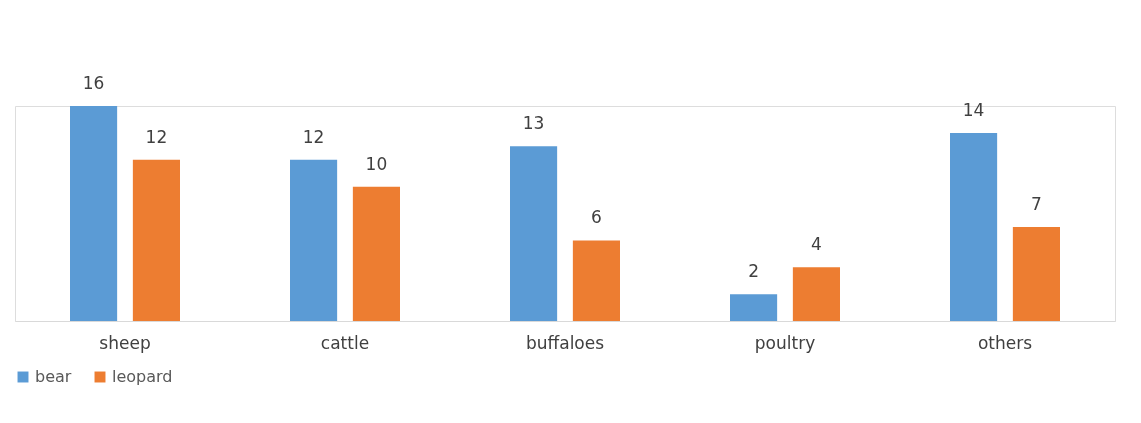  Describe the element at coordinates (93, 83) in the screenshot. I see `data-label: 16` at that location.